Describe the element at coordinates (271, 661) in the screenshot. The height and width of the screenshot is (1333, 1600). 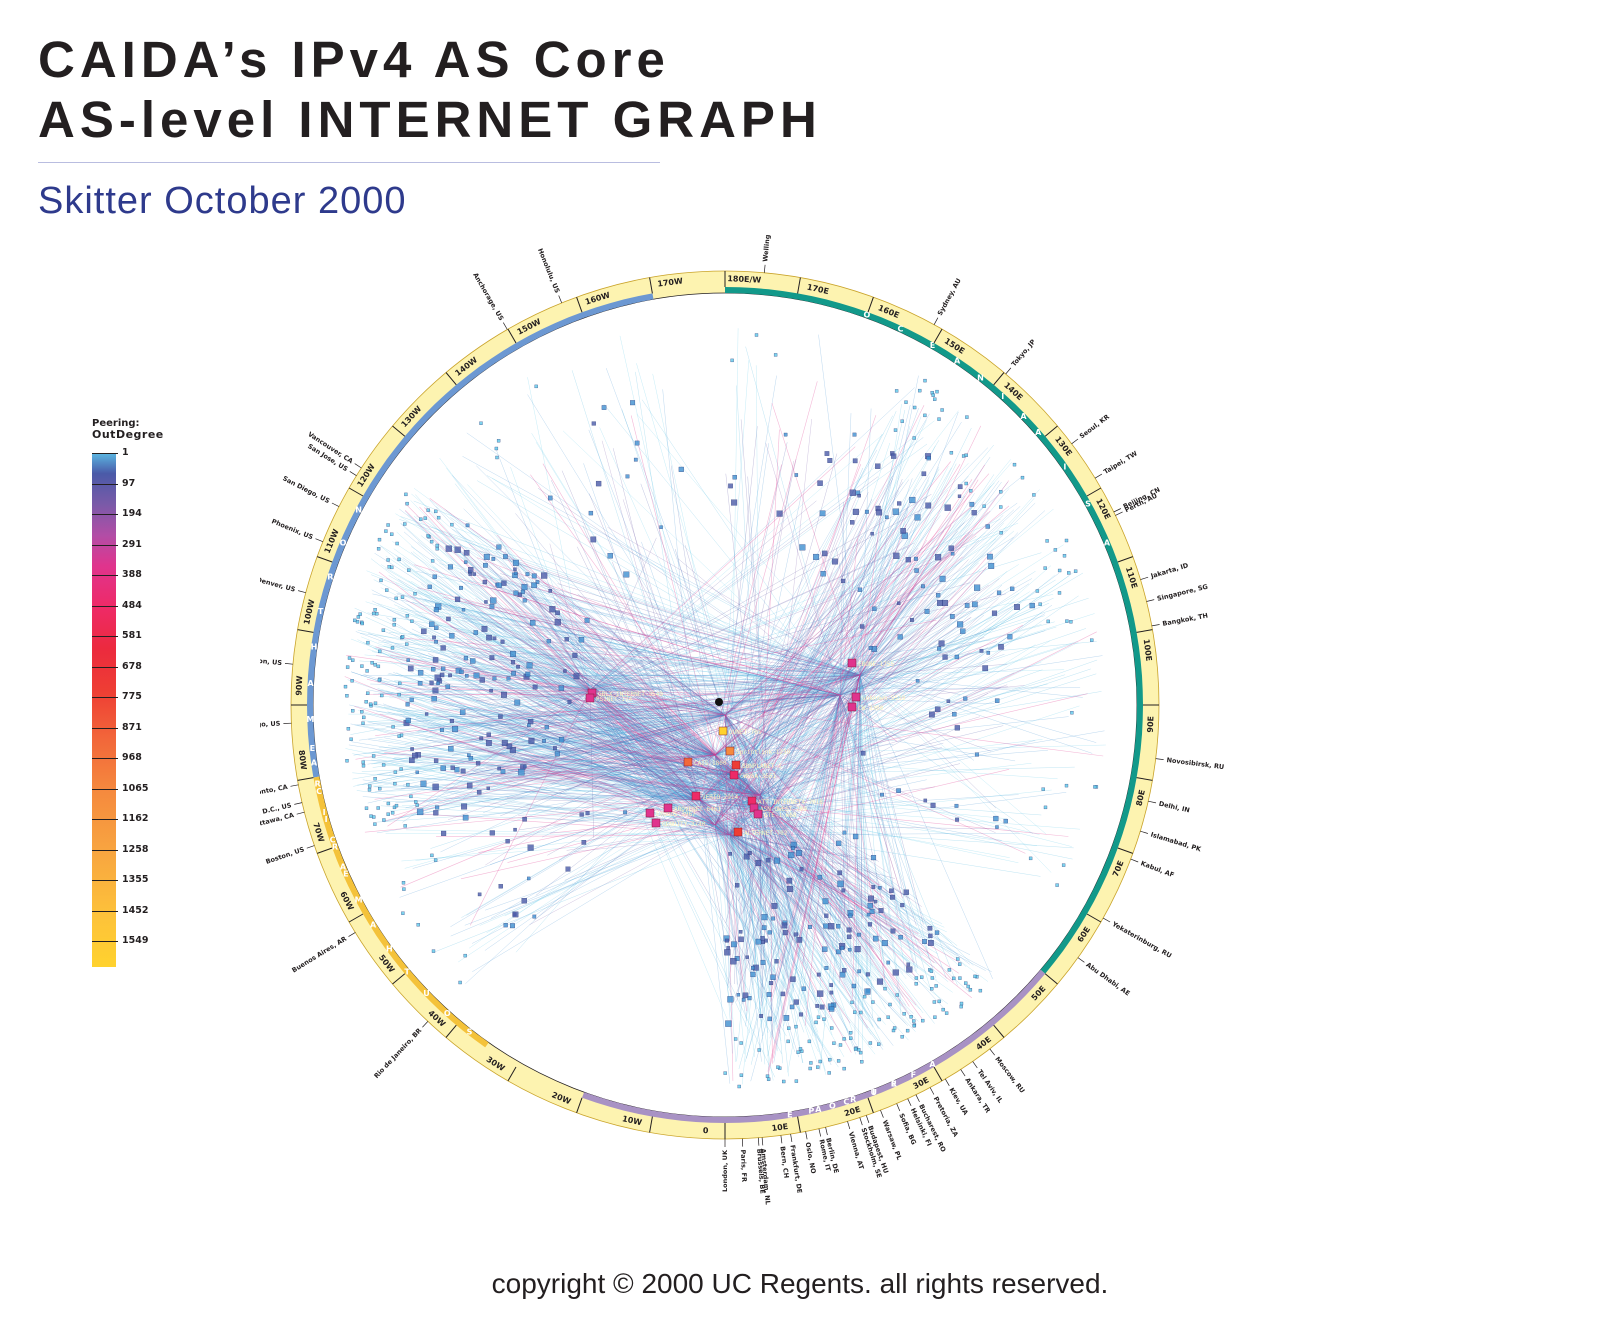
I see `city-label: Houston, US` at that location.